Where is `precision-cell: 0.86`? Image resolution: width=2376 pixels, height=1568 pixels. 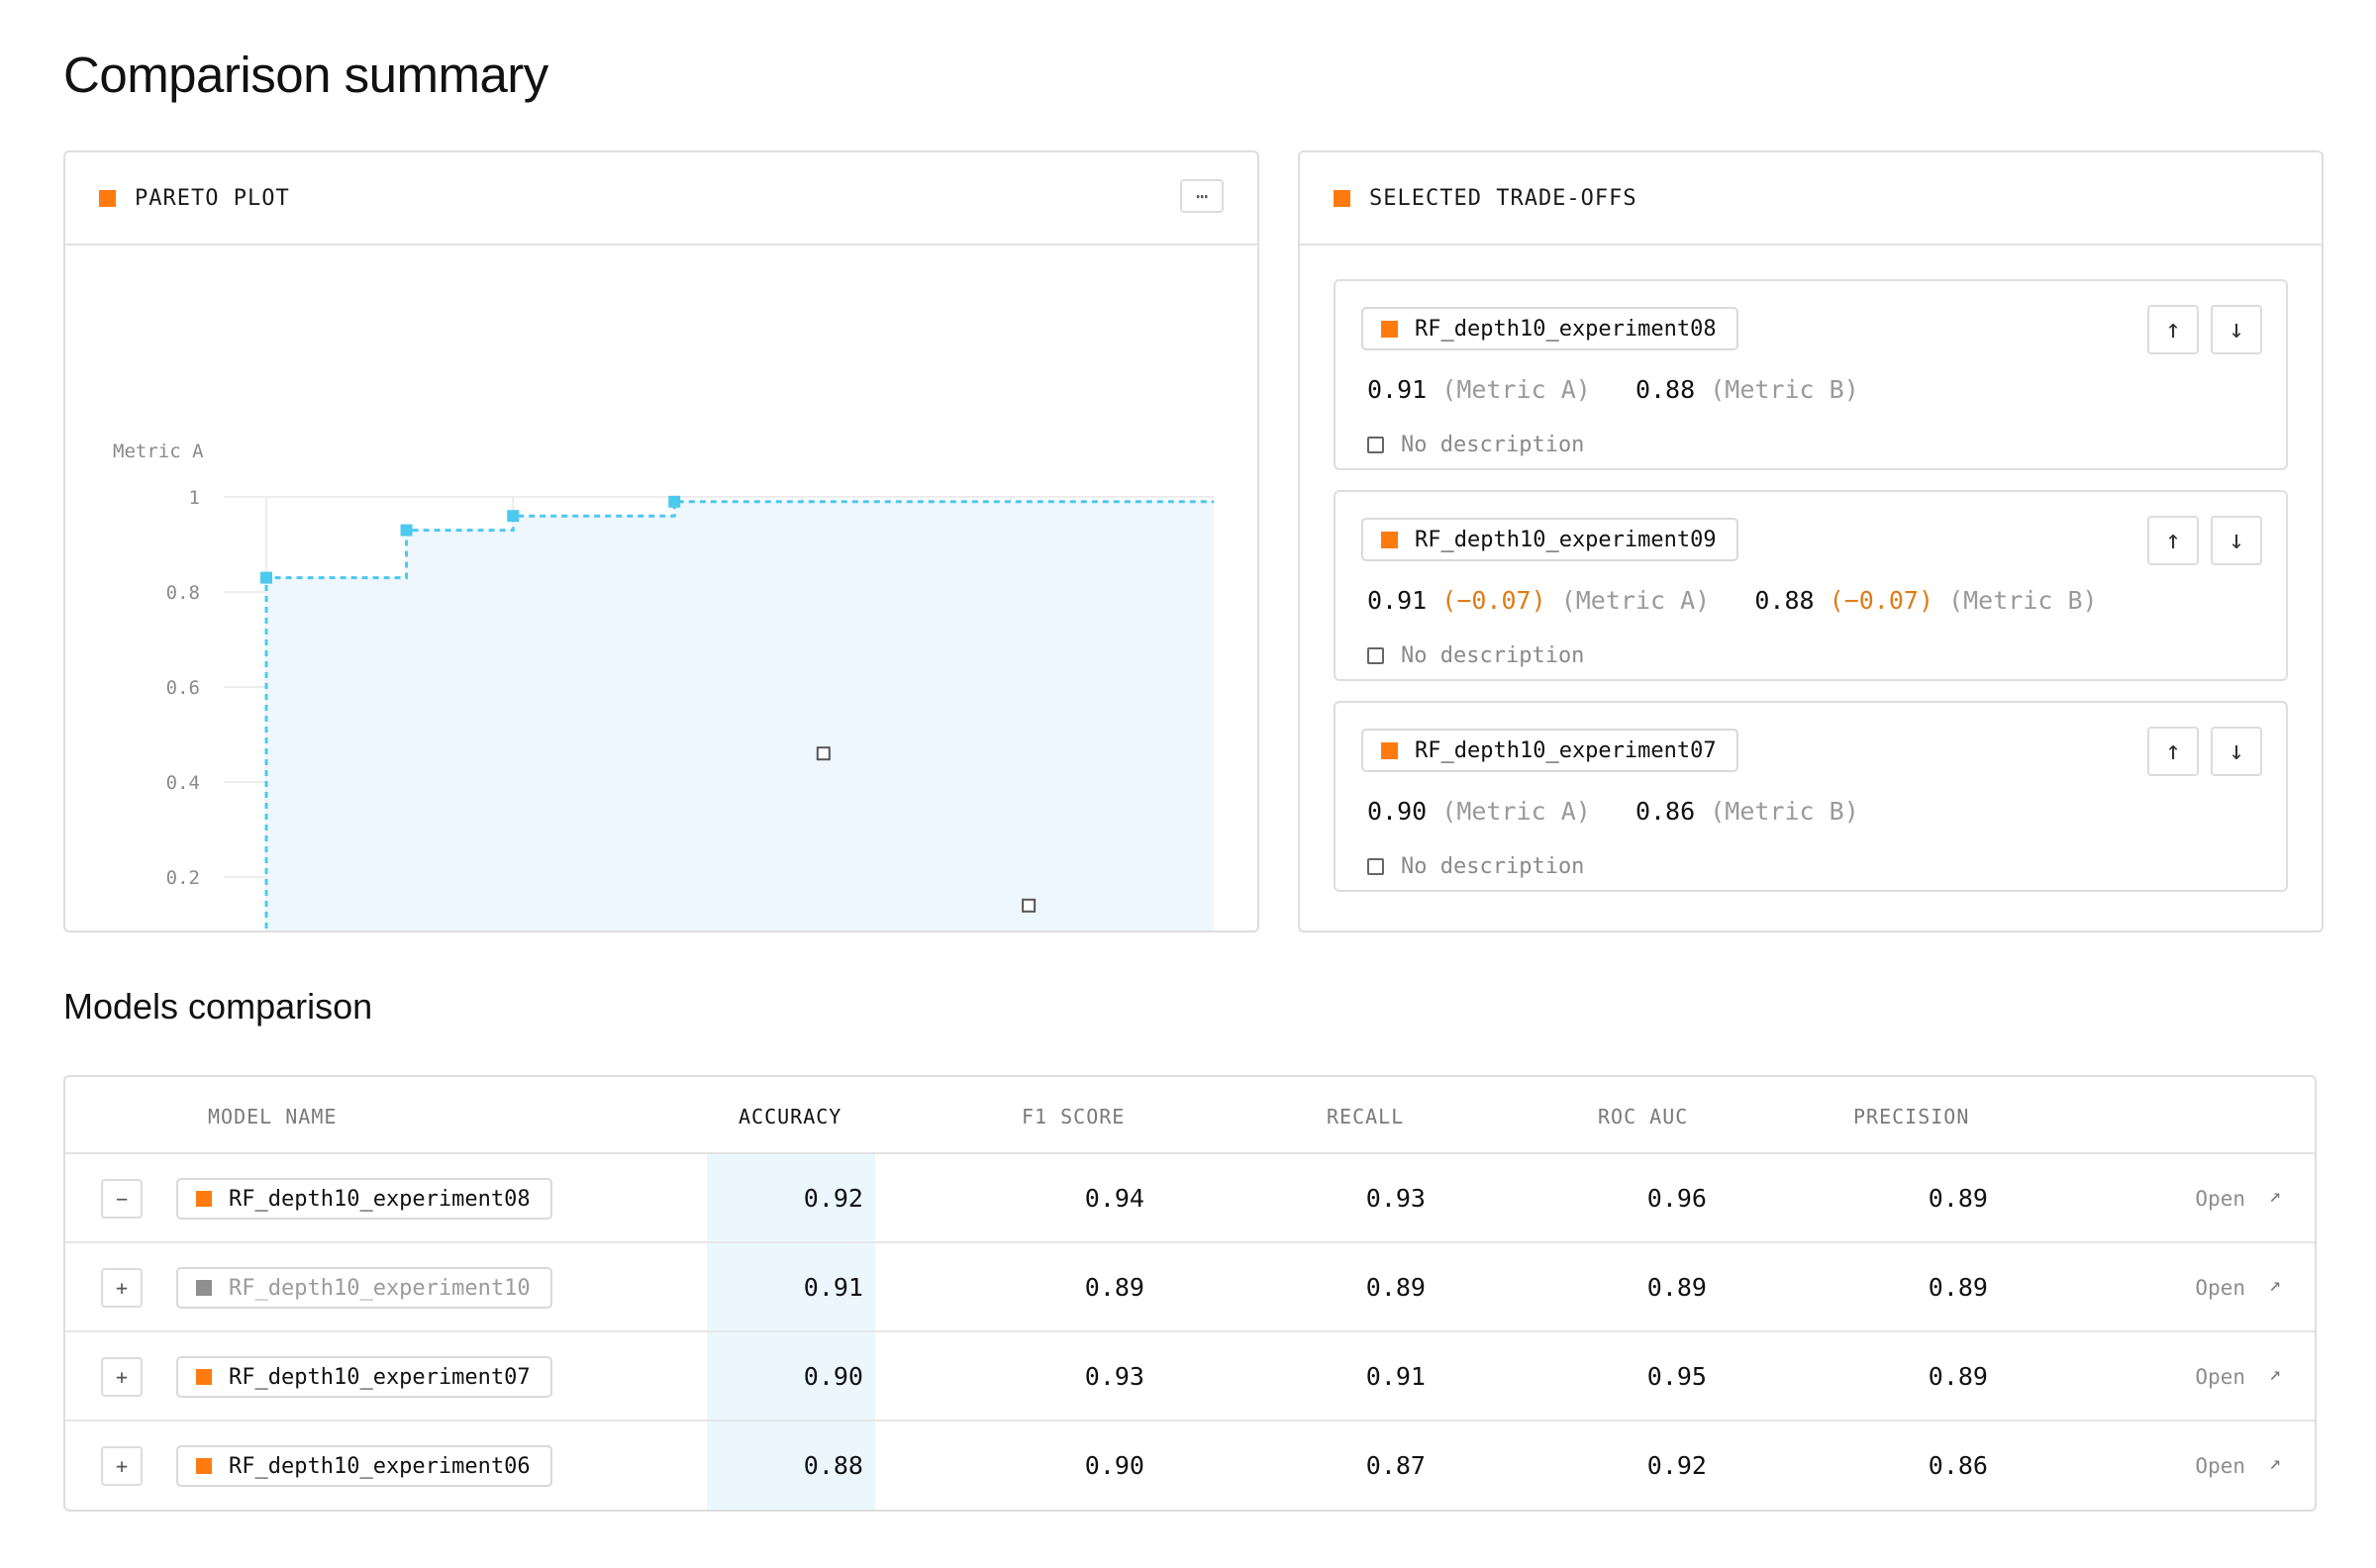
precision-cell: 0.86 is located at coordinates (1958, 1465).